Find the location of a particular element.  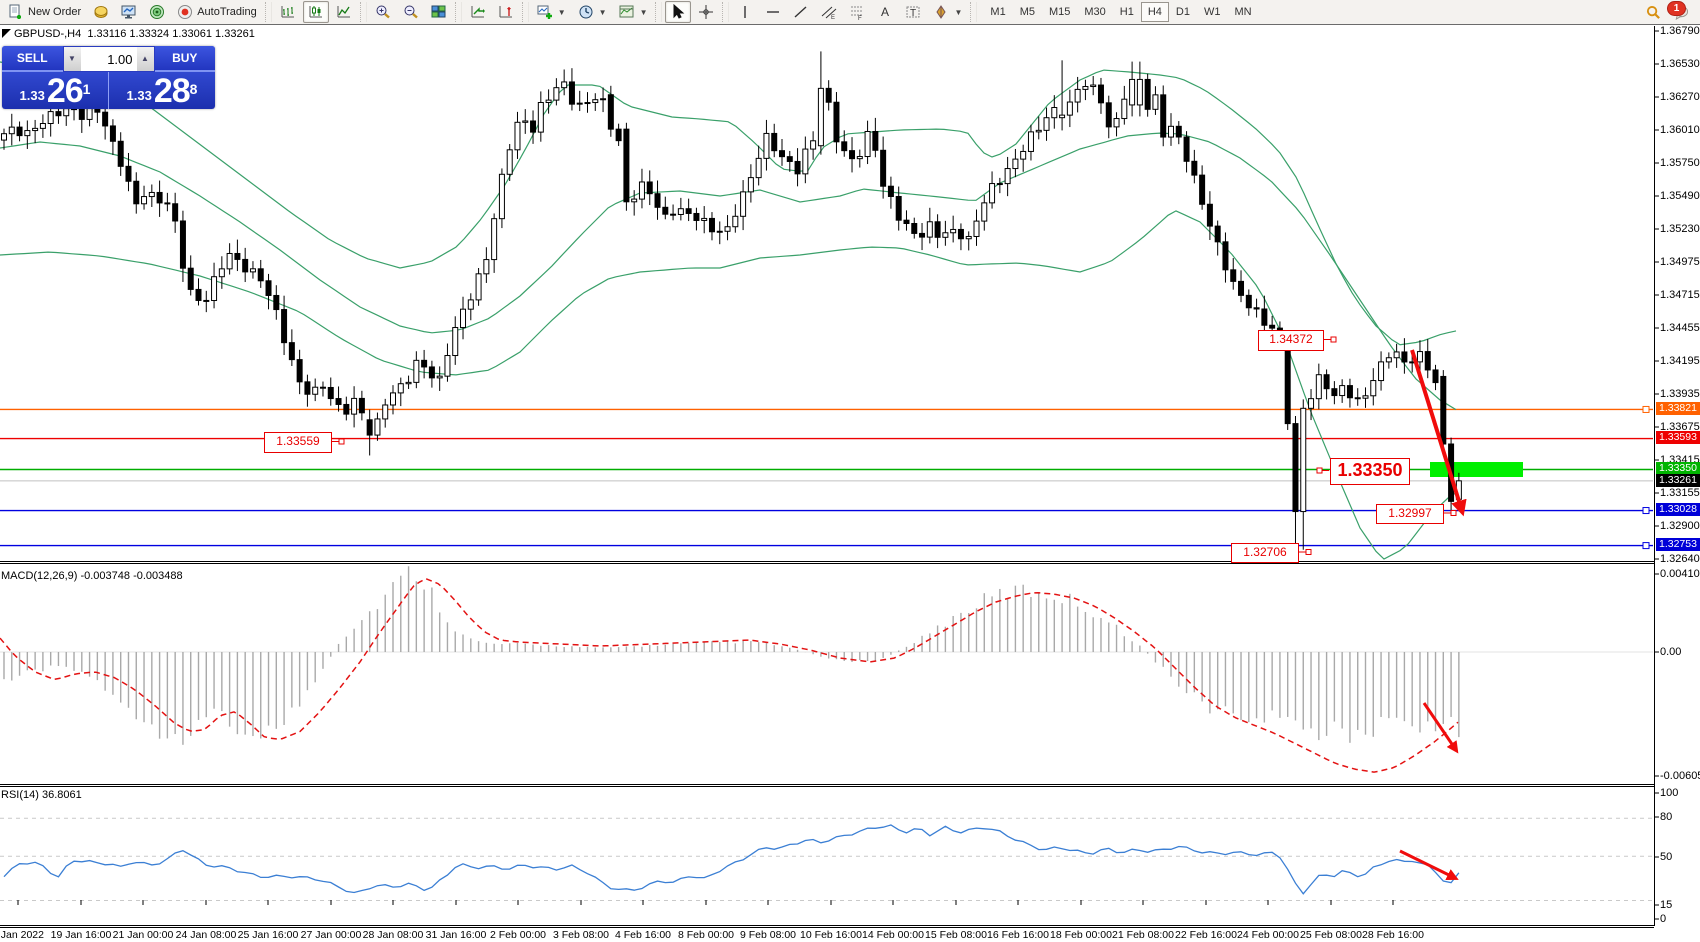

sell-price: 1.33 26 1 is located at coordinates (55, 90).